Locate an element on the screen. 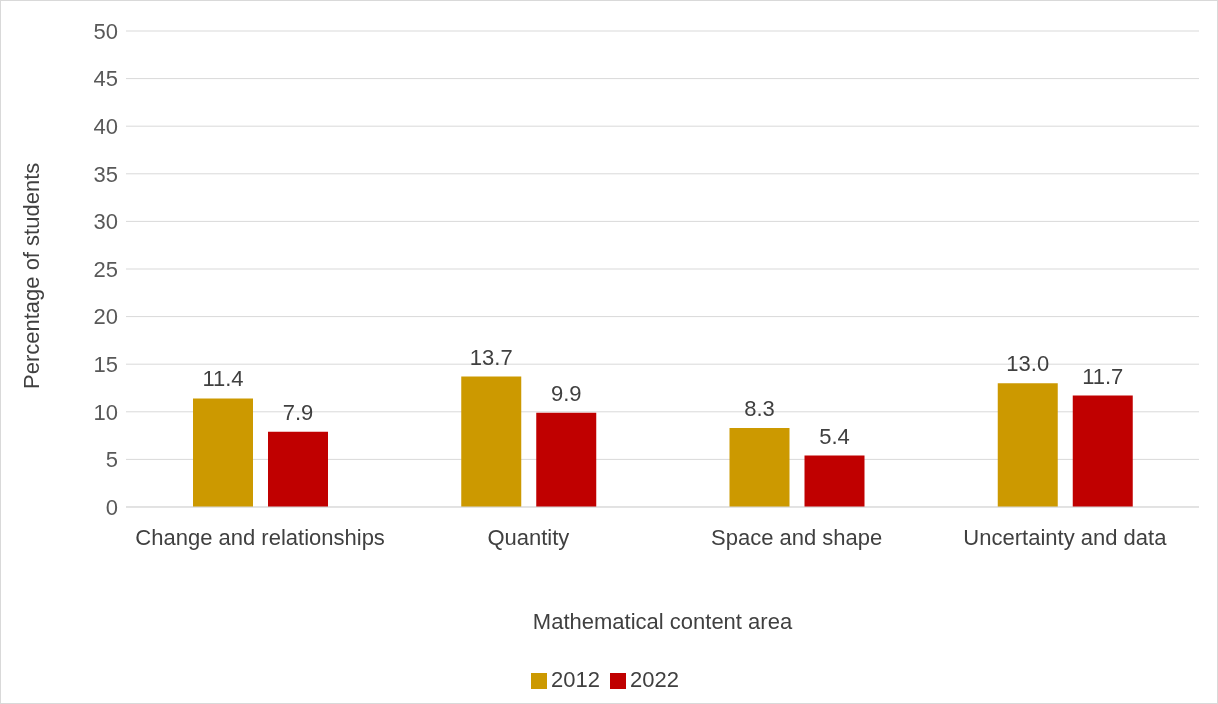 Image resolution: width=1218 pixels, height=704 pixels. data-label: 8.3 is located at coordinates (759, 408).